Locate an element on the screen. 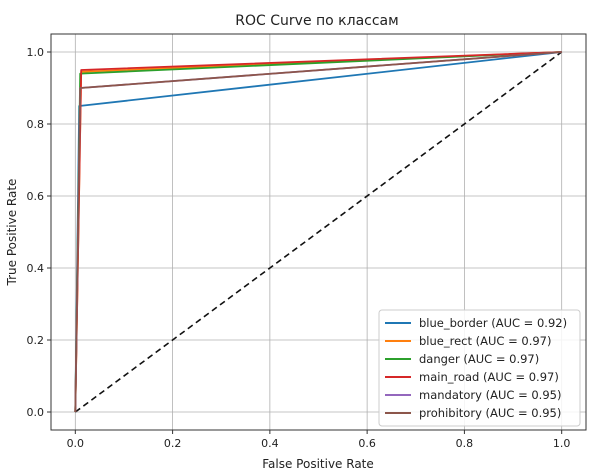 Image resolution: width=596 pixels, height=474 pixels. y-tick-label: 0.6 is located at coordinates (36, 196).